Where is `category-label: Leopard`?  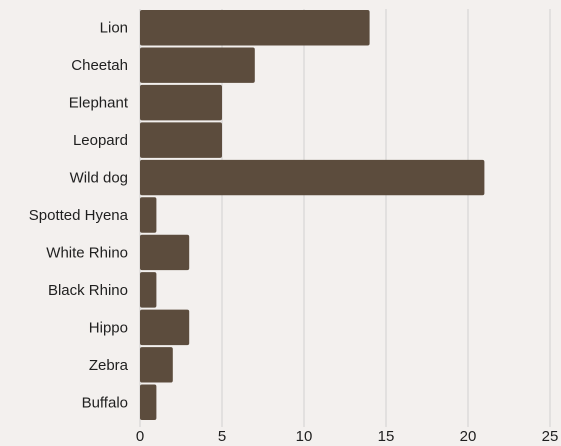 category-label: Leopard is located at coordinates (100, 140).